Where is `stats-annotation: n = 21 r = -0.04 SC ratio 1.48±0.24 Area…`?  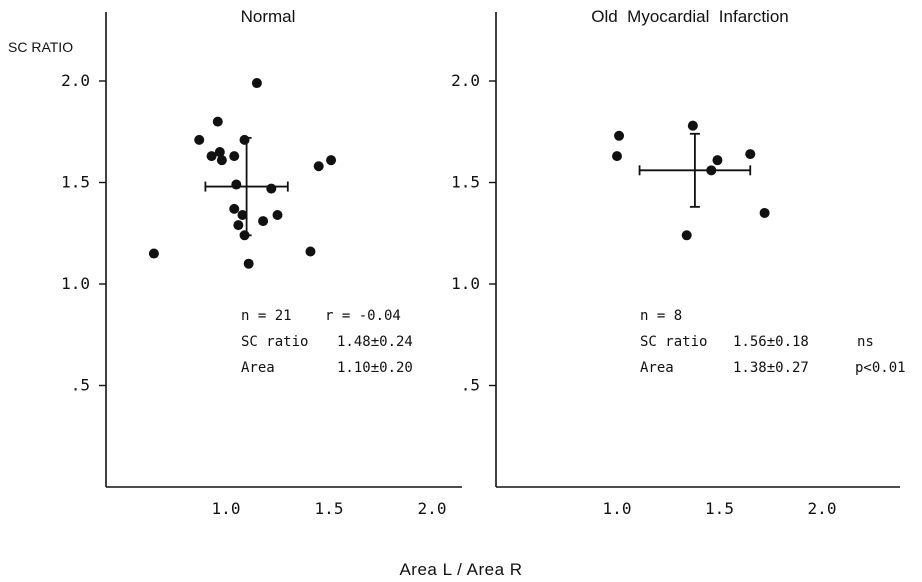 stats-annotation: n = 21 r = -0.04 SC ratio 1.48±0.24 Area… is located at coordinates (327, 342).